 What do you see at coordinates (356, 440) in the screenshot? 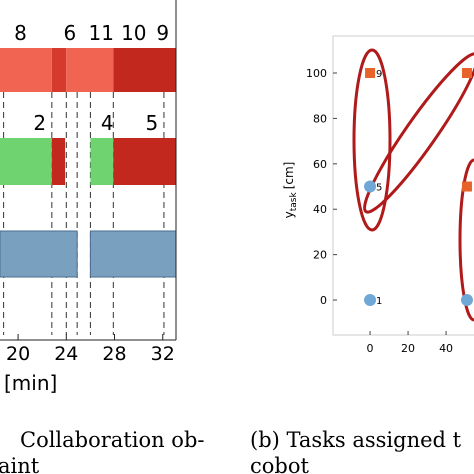
I see `caption: (b) Tasks assigned t` at bounding box center [356, 440].